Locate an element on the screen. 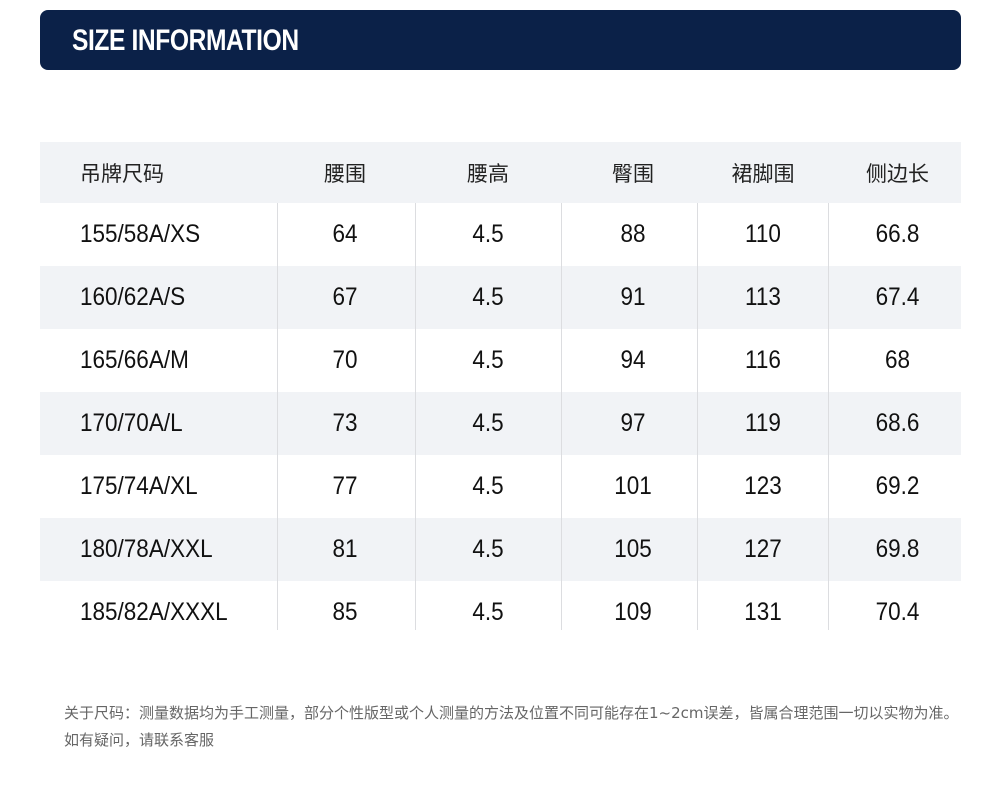  size-label: 160/62A/S is located at coordinates (133, 297).